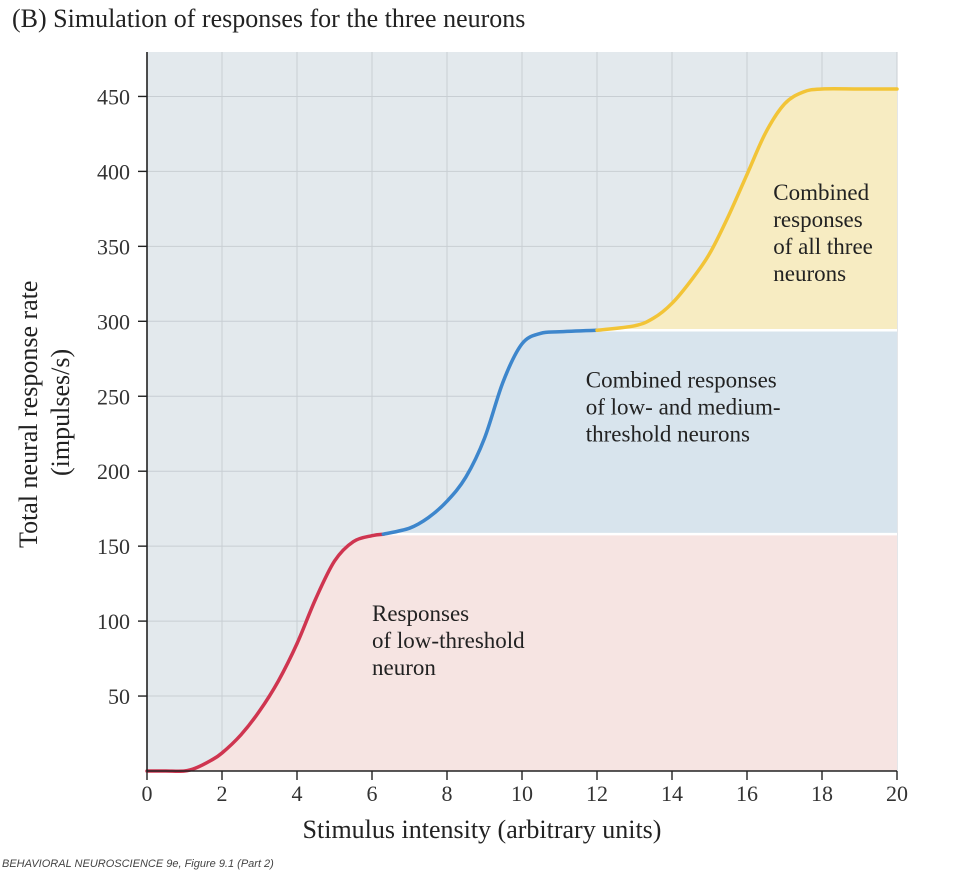  What do you see at coordinates (113, 546) in the screenshot?
I see `y-tick-label: 150` at bounding box center [113, 546].